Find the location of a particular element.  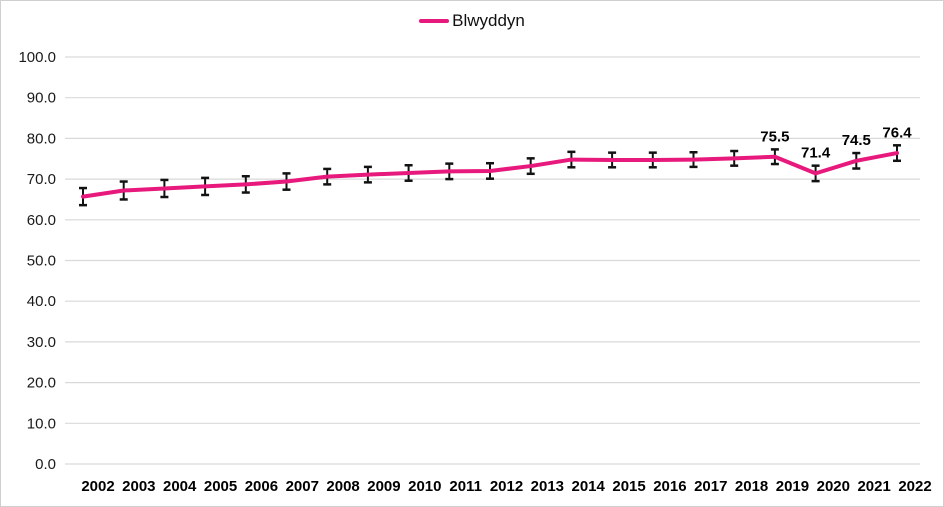

x-axis-tick-label: 2004 is located at coordinates (180, 486).